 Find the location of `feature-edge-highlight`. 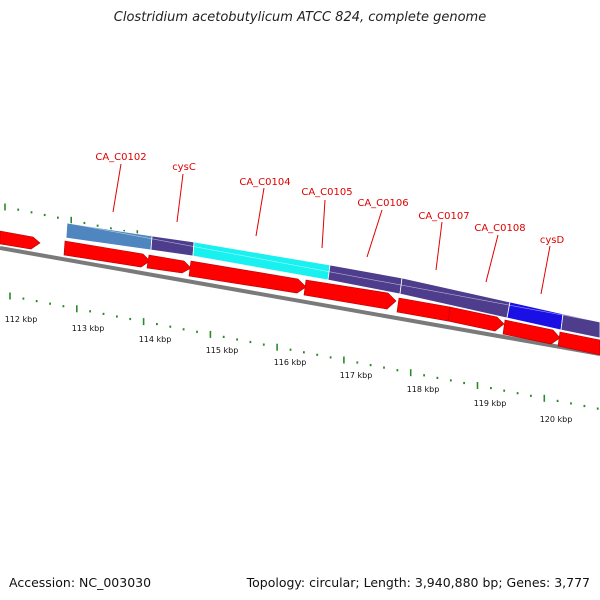

feature-edge-highlight is located at coordinates (333, 272).